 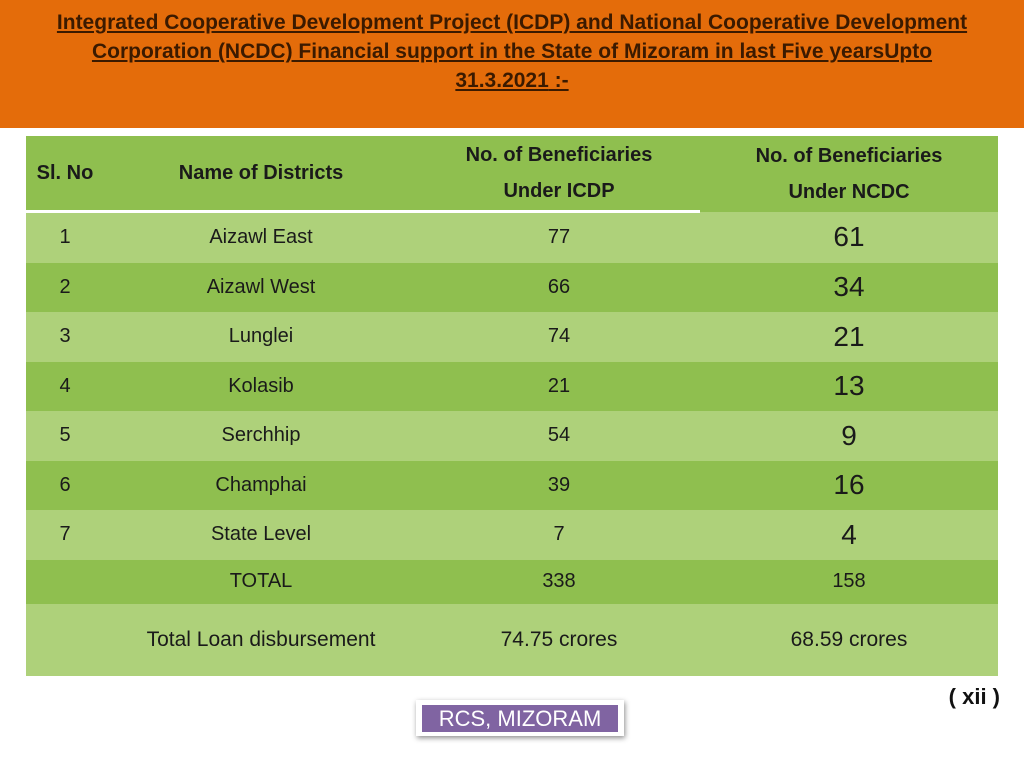 I want to click on total-ncdc: 158, so click(x=849, y=581).